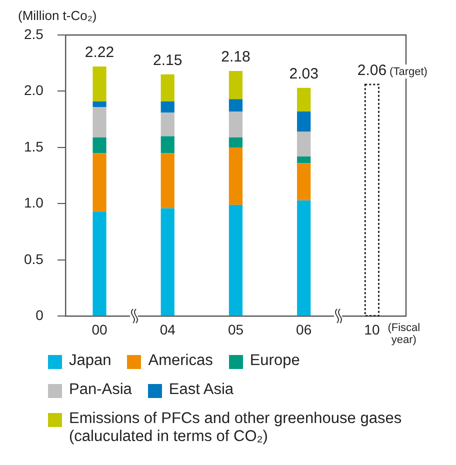  I want to click on legend-label: Emissions of PFCs and other greenhouse gases (caluculated in terms of CO₂), so click(236, 428).